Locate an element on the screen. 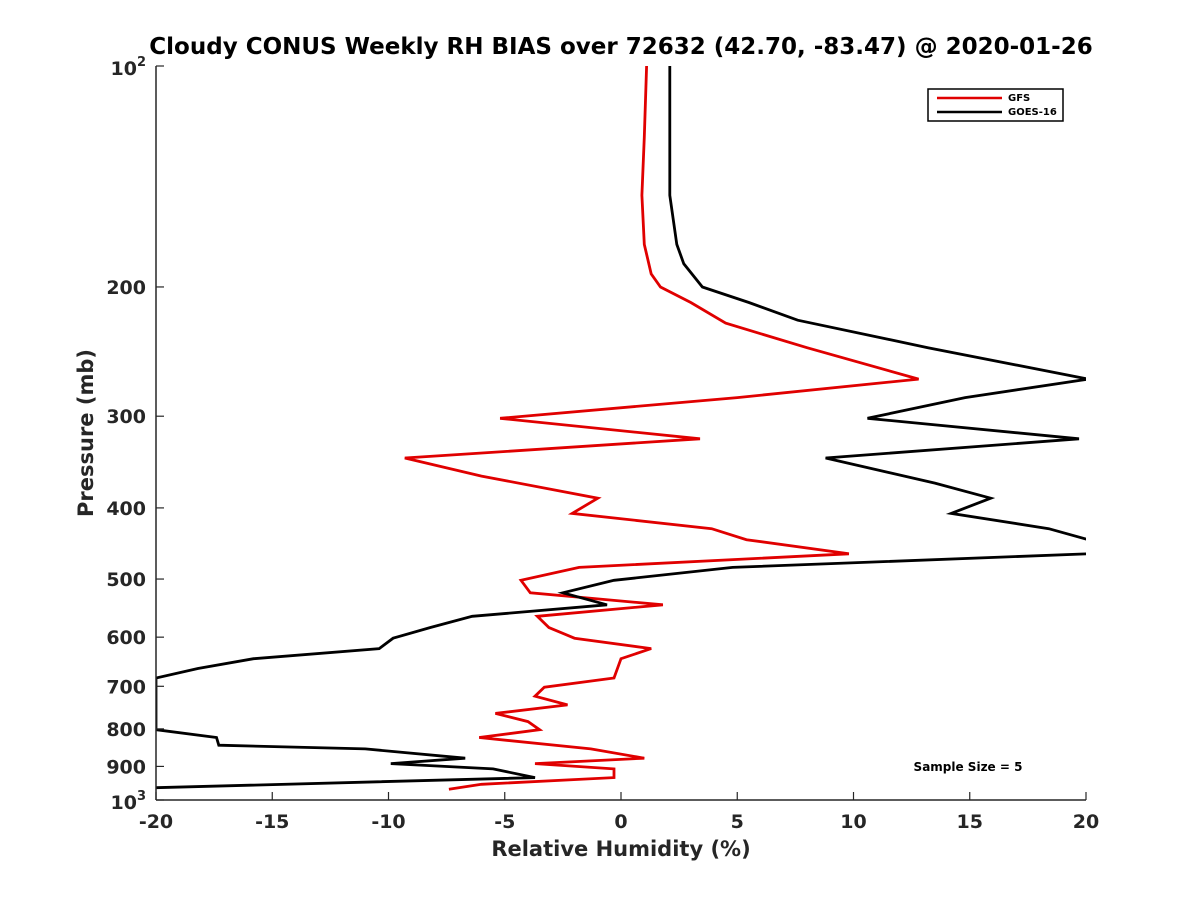  x-tick-label: 20 is located at coordinates (1086, 822).